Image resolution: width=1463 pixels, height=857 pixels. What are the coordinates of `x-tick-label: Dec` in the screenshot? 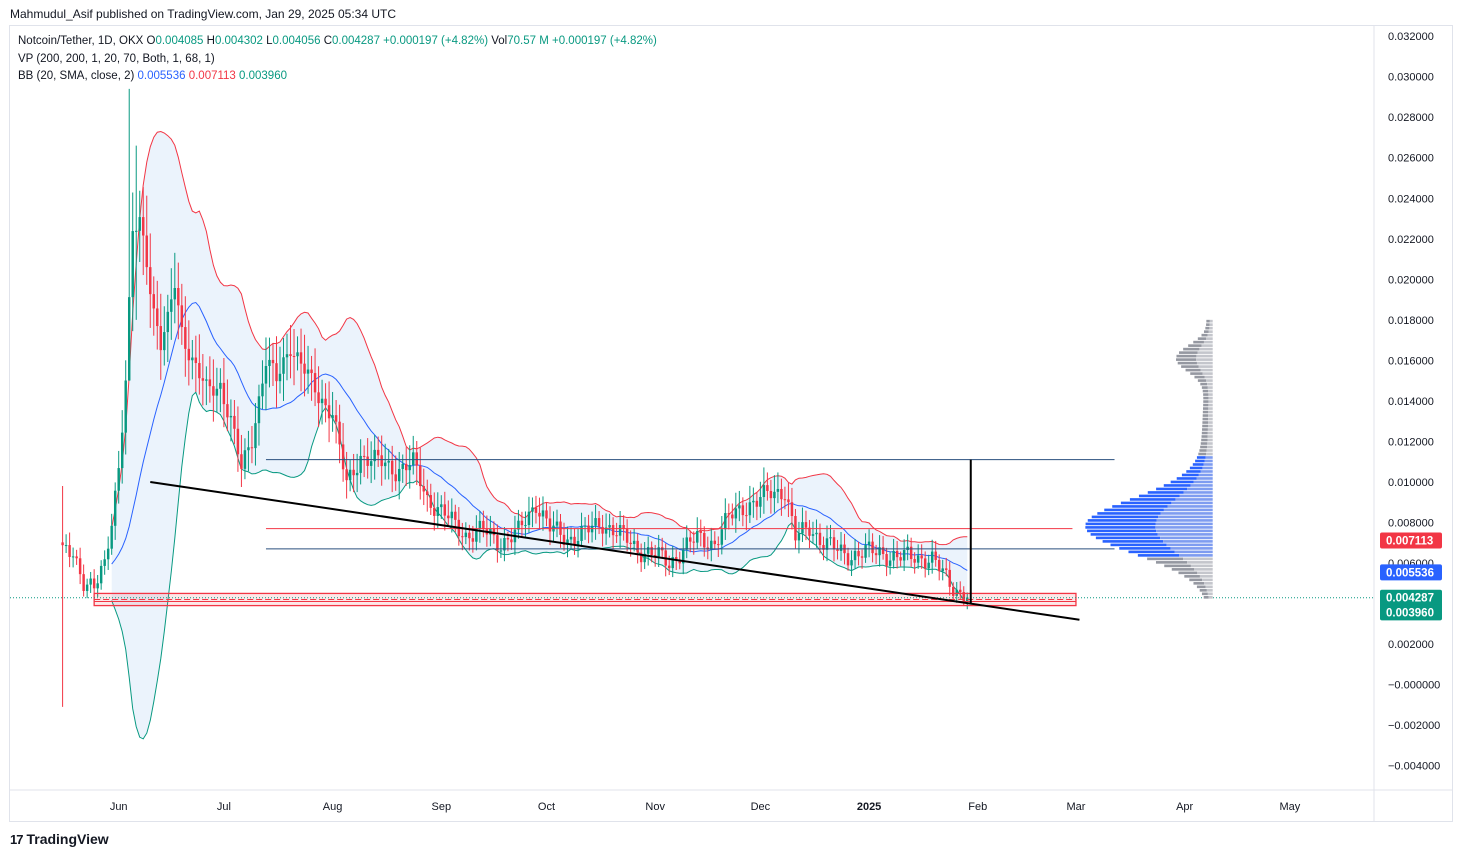 It's located at (761, 807).